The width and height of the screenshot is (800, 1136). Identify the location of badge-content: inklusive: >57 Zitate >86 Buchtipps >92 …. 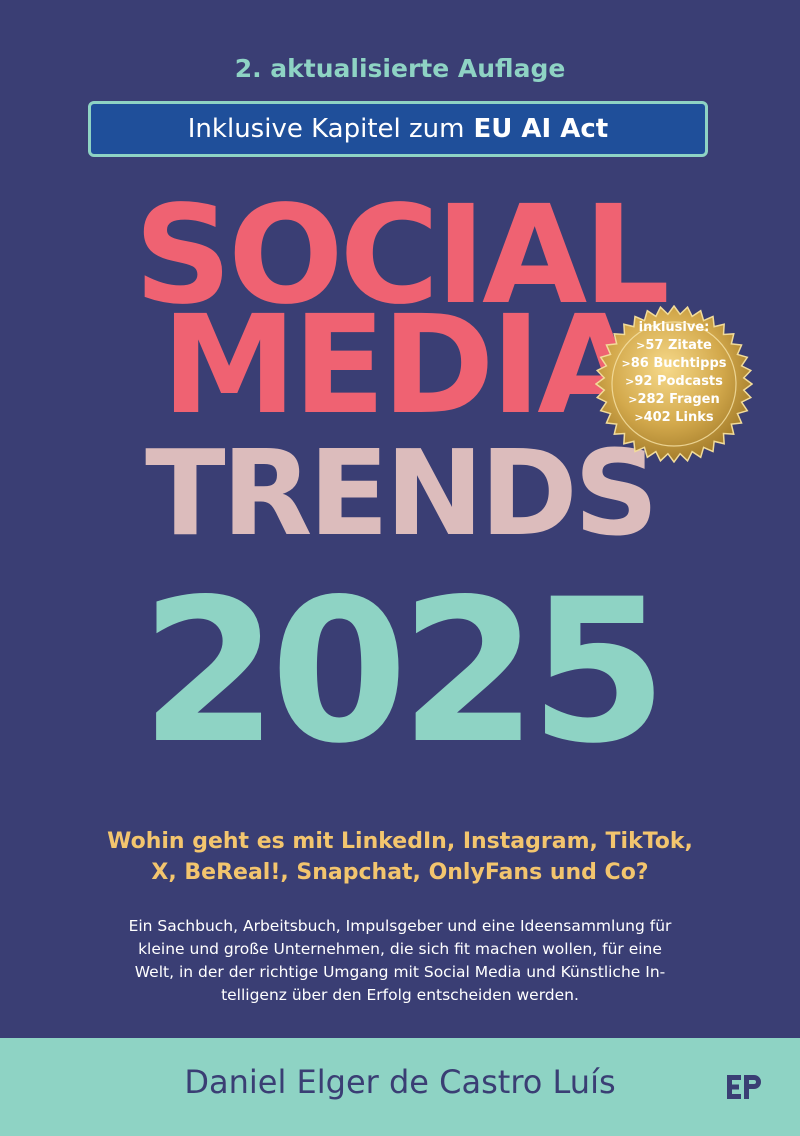
(674, 373).